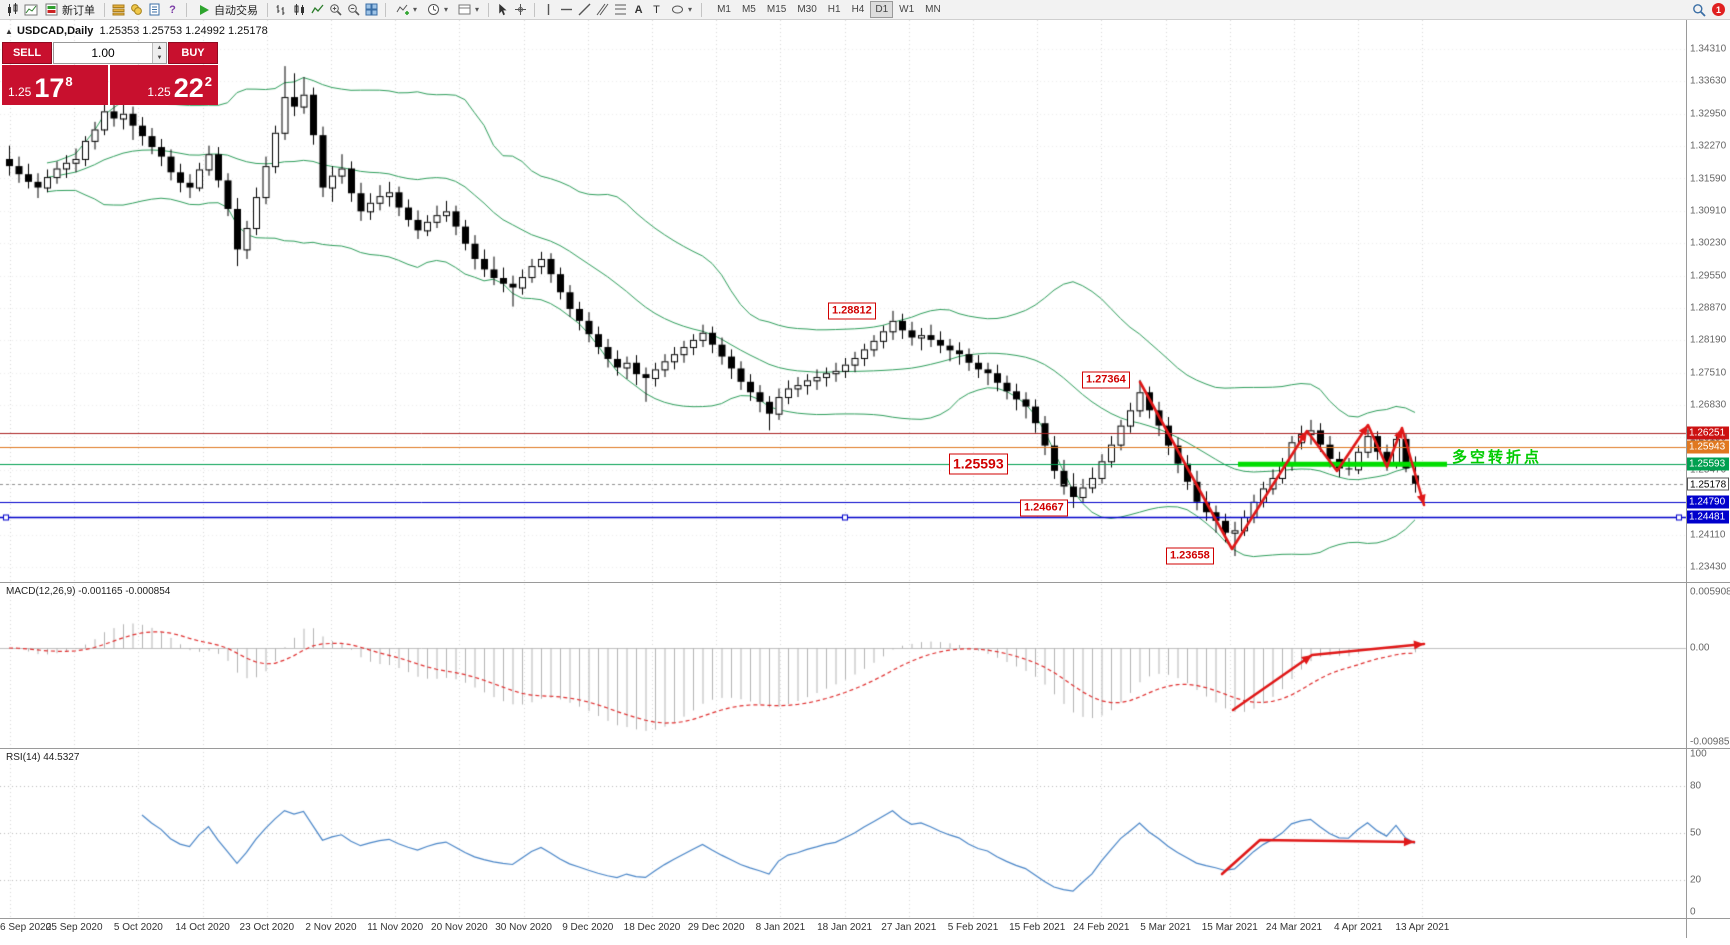 The width and height of the screenshot is (1730, 945). I want to click on new-order-button: 新订单, so click(69, 10).